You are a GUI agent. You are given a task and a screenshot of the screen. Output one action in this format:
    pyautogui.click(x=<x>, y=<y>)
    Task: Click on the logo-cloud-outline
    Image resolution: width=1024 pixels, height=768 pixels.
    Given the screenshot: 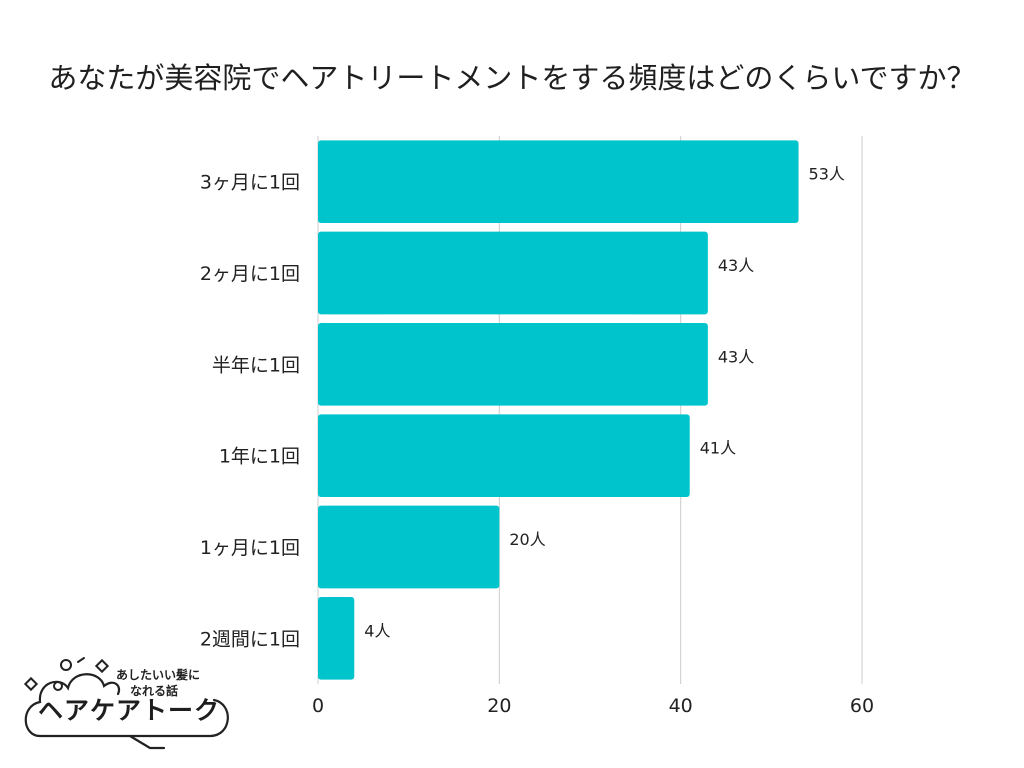 What is the action you would take?
    pyautogui.click(x=126, y=703)
    